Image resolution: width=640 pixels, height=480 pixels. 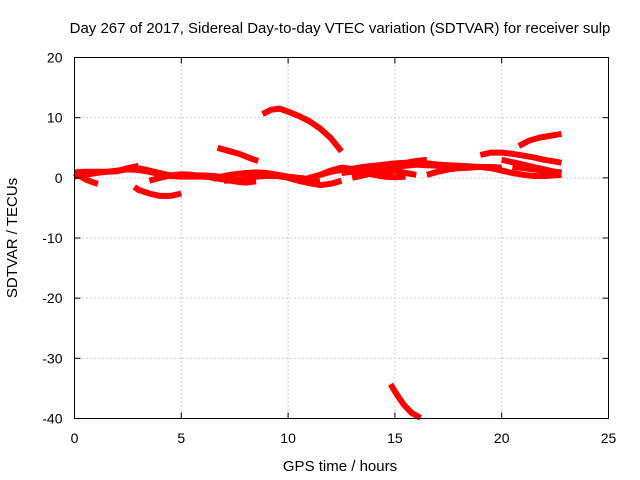 What do you see at coordinates (75, 438) in the screenshot?
I see `x-tick-label: 0` at bounding box center [75, 438].